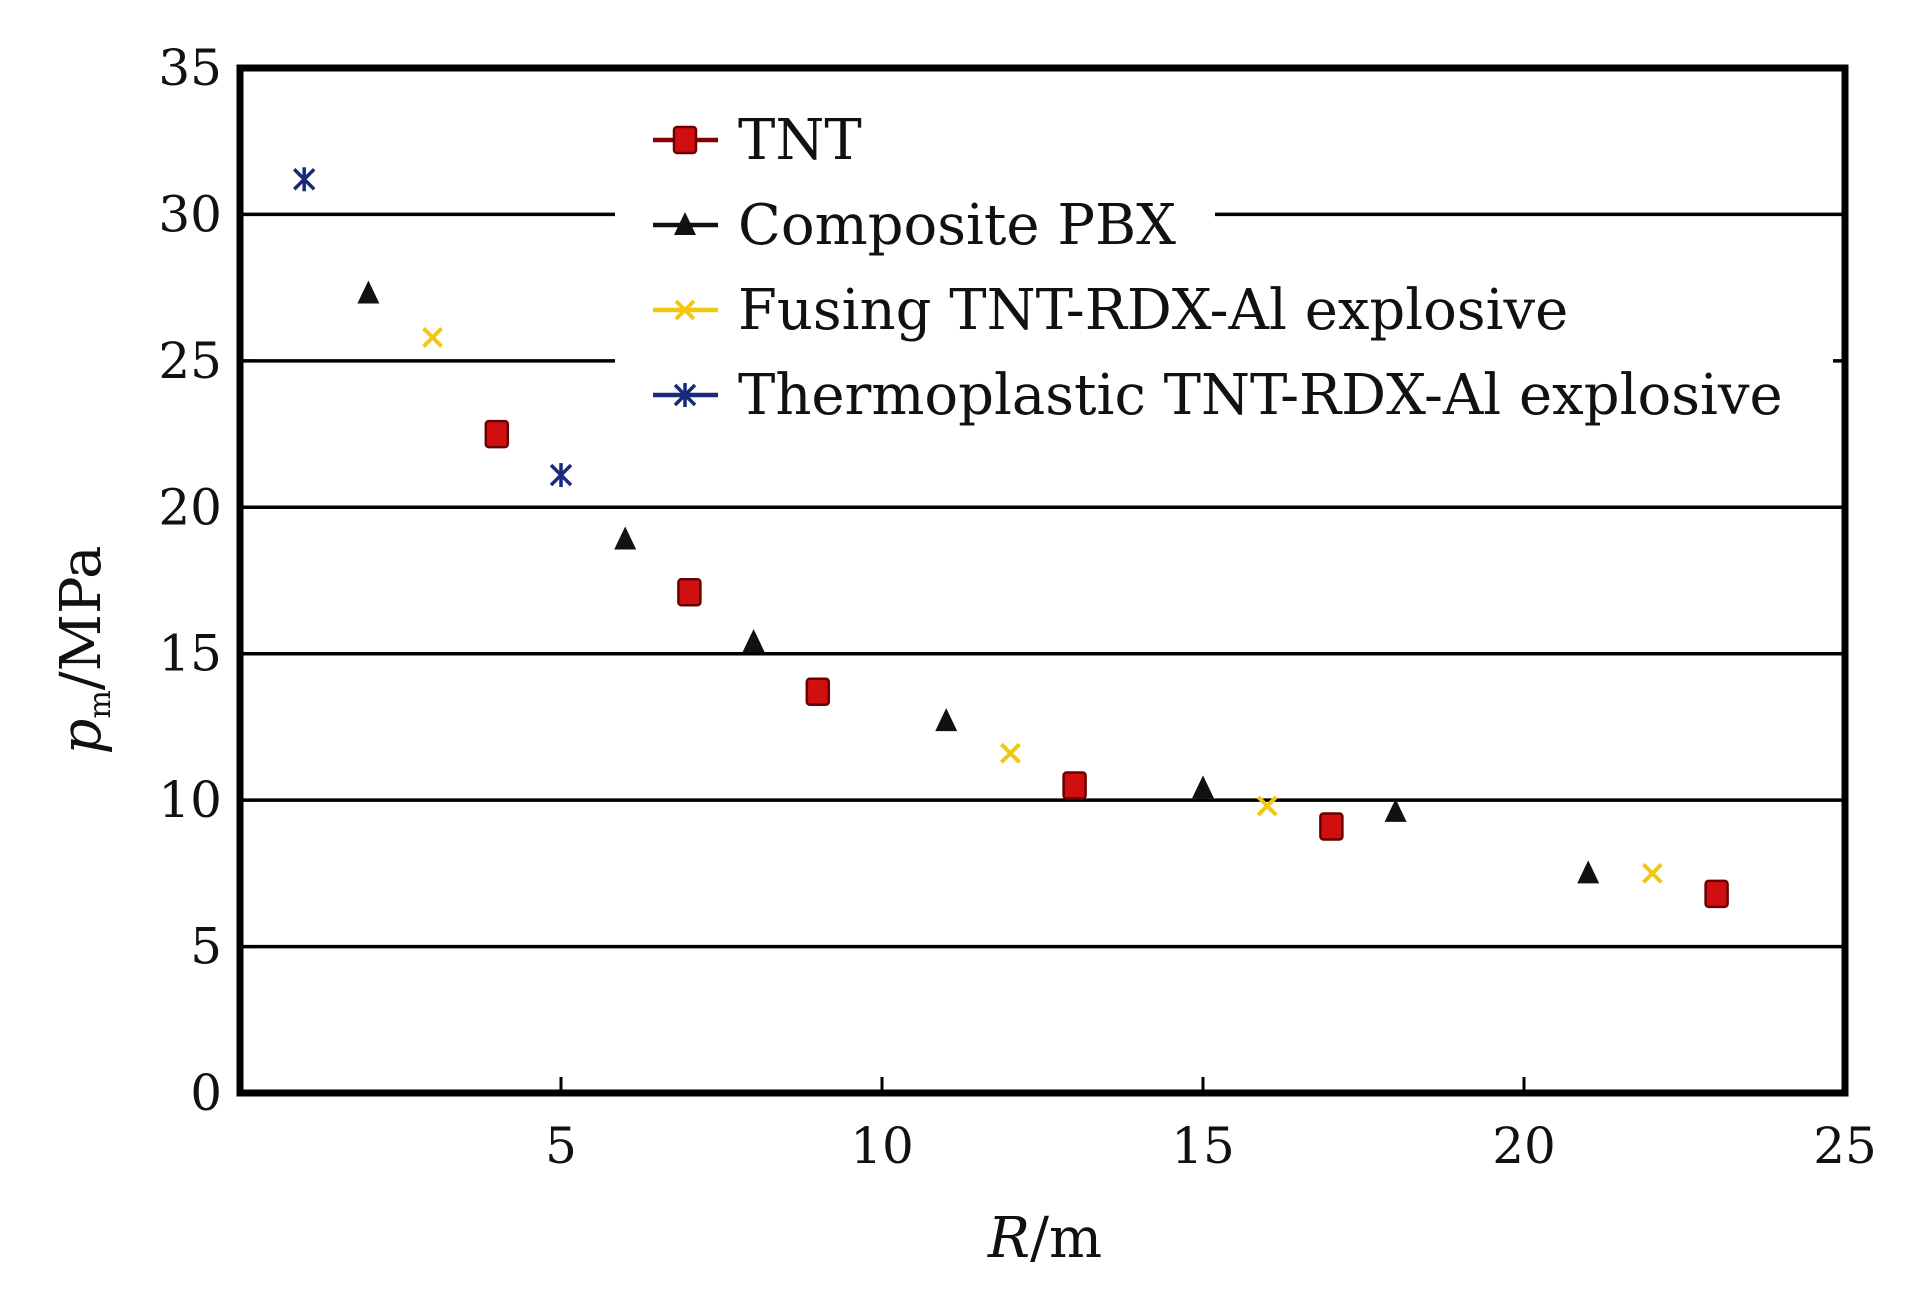  What do you see at coordinates (882, 1146) in the screenshot?
I see `x-tick-label-10: 10` at bounding box center [882, 1146].